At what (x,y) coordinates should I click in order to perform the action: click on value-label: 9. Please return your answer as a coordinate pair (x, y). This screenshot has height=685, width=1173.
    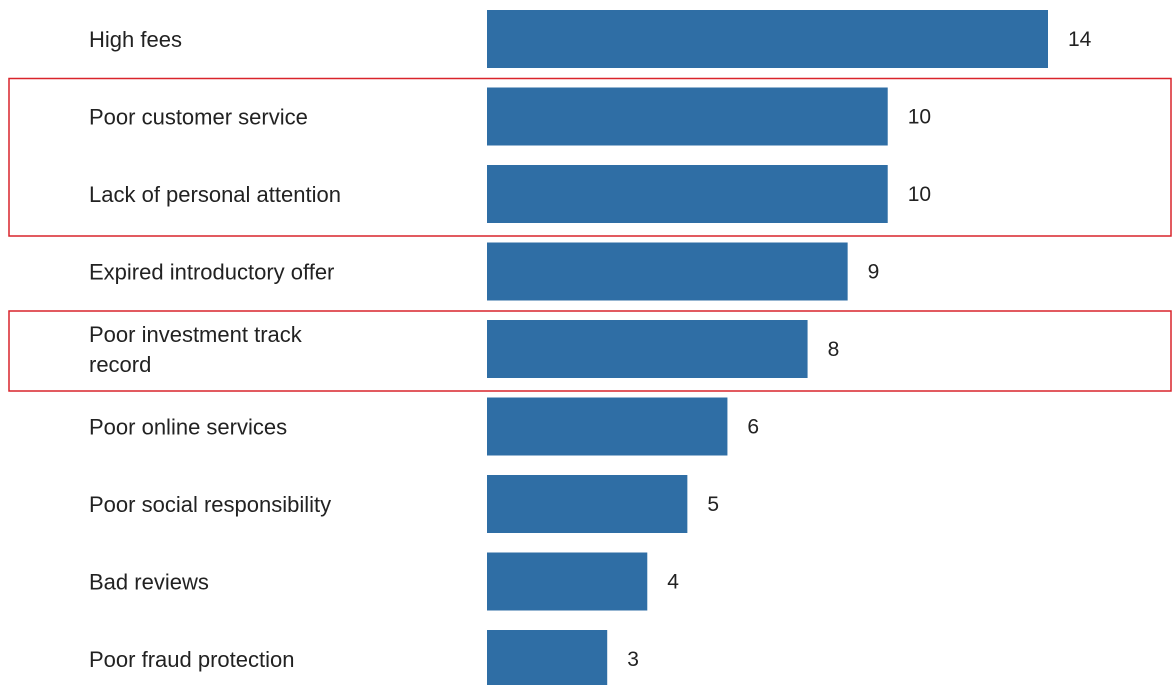
    Looking at the image, I should click on (874, 272).